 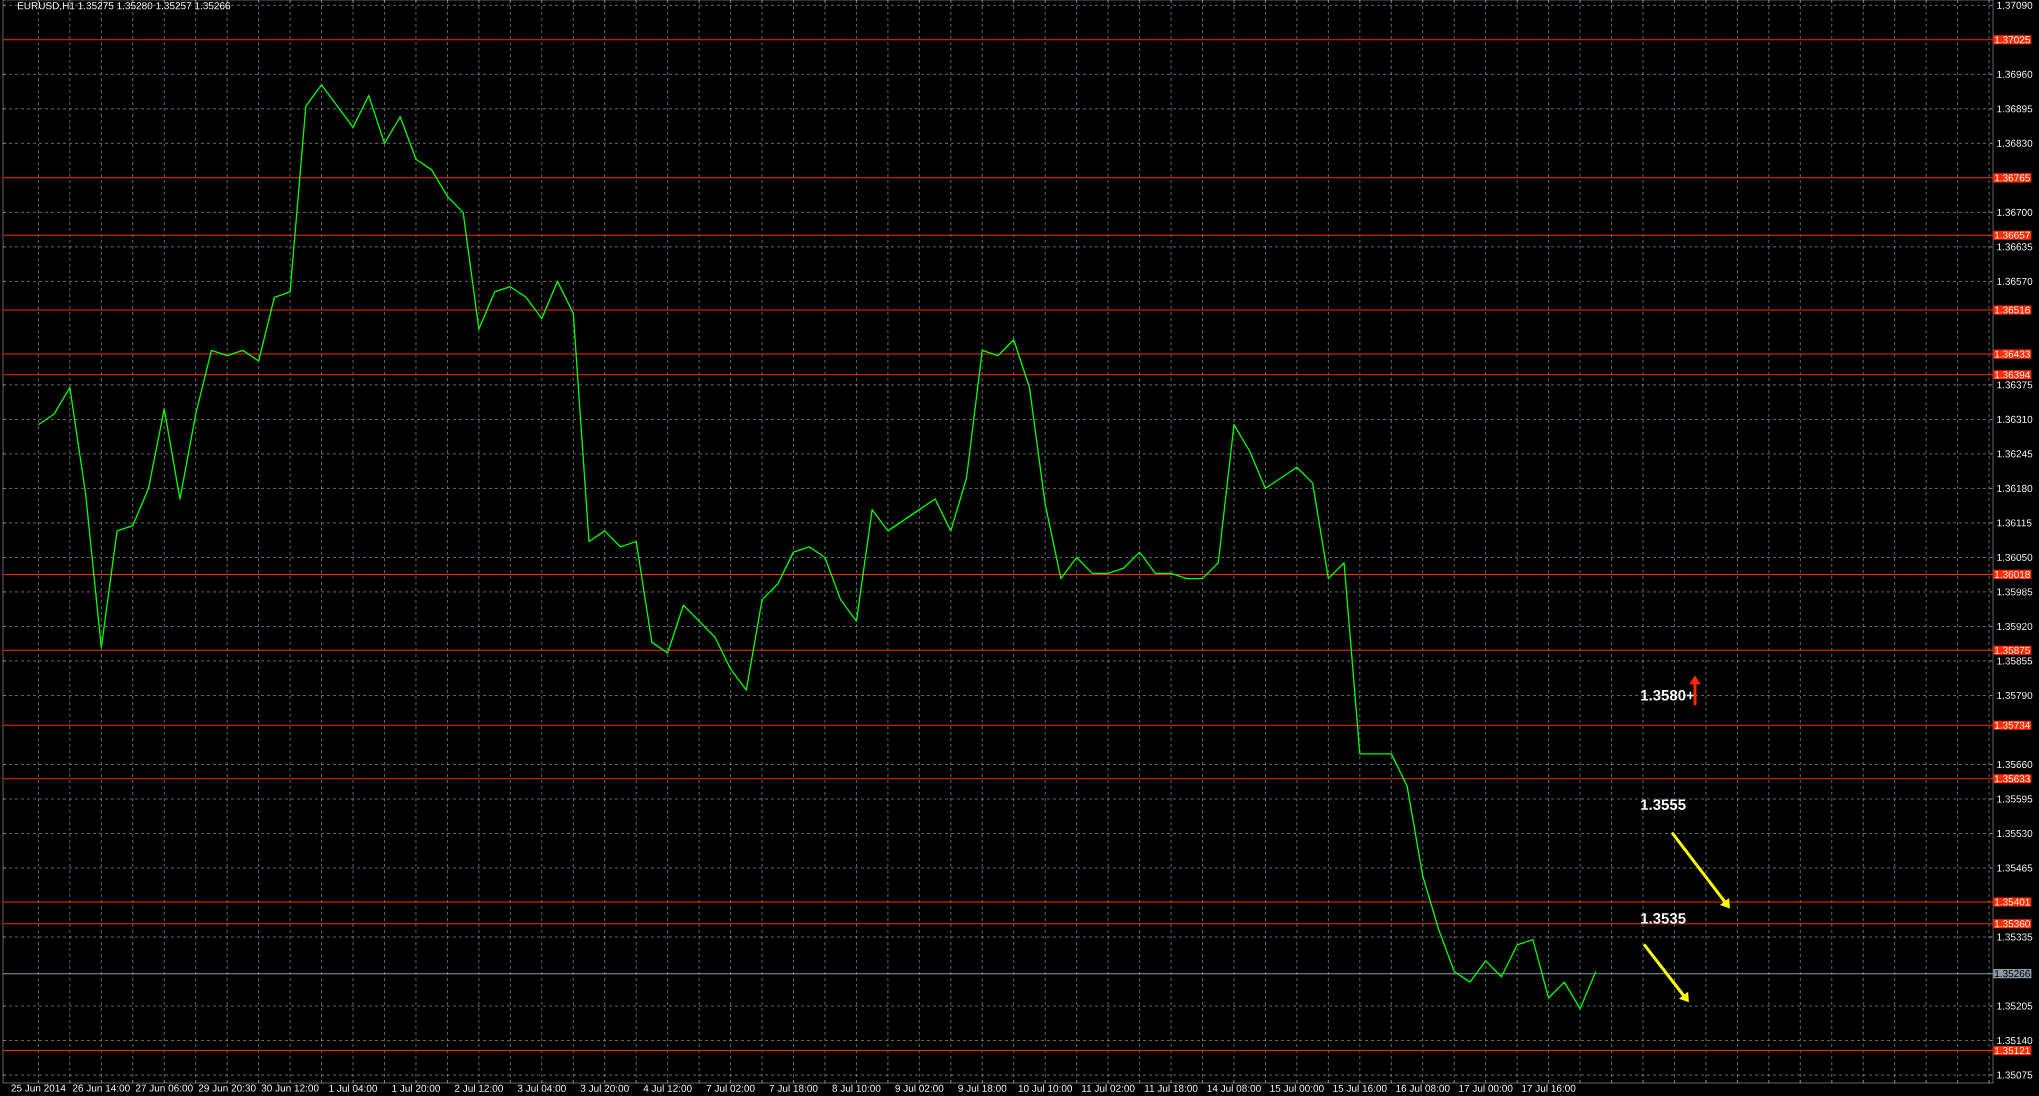 I want to click on y-tick-label: 1.35855, so click(x=2015, y=661).